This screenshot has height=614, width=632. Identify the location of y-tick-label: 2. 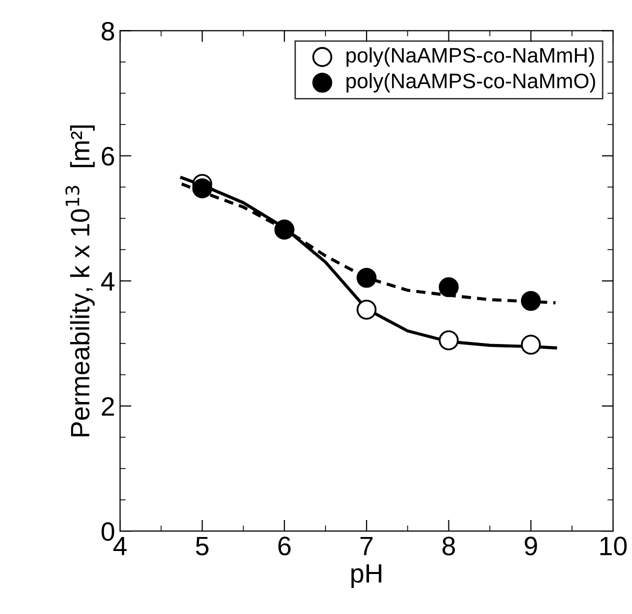
(108, 406).